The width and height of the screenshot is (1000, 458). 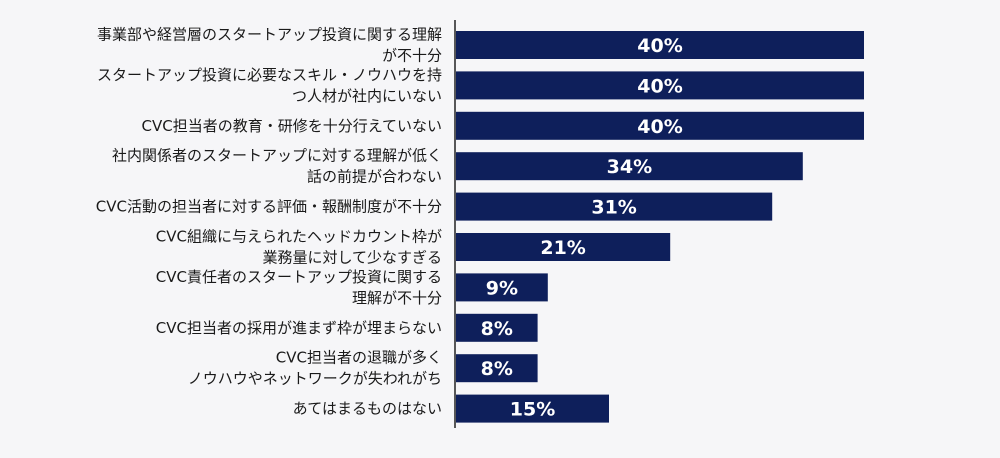 What do you see at coordinates (315, 379) in the screenshot?
I see `category-label-8-line-1: ノウハウやネットワークが失われがち` at bounding box center [315, 379].